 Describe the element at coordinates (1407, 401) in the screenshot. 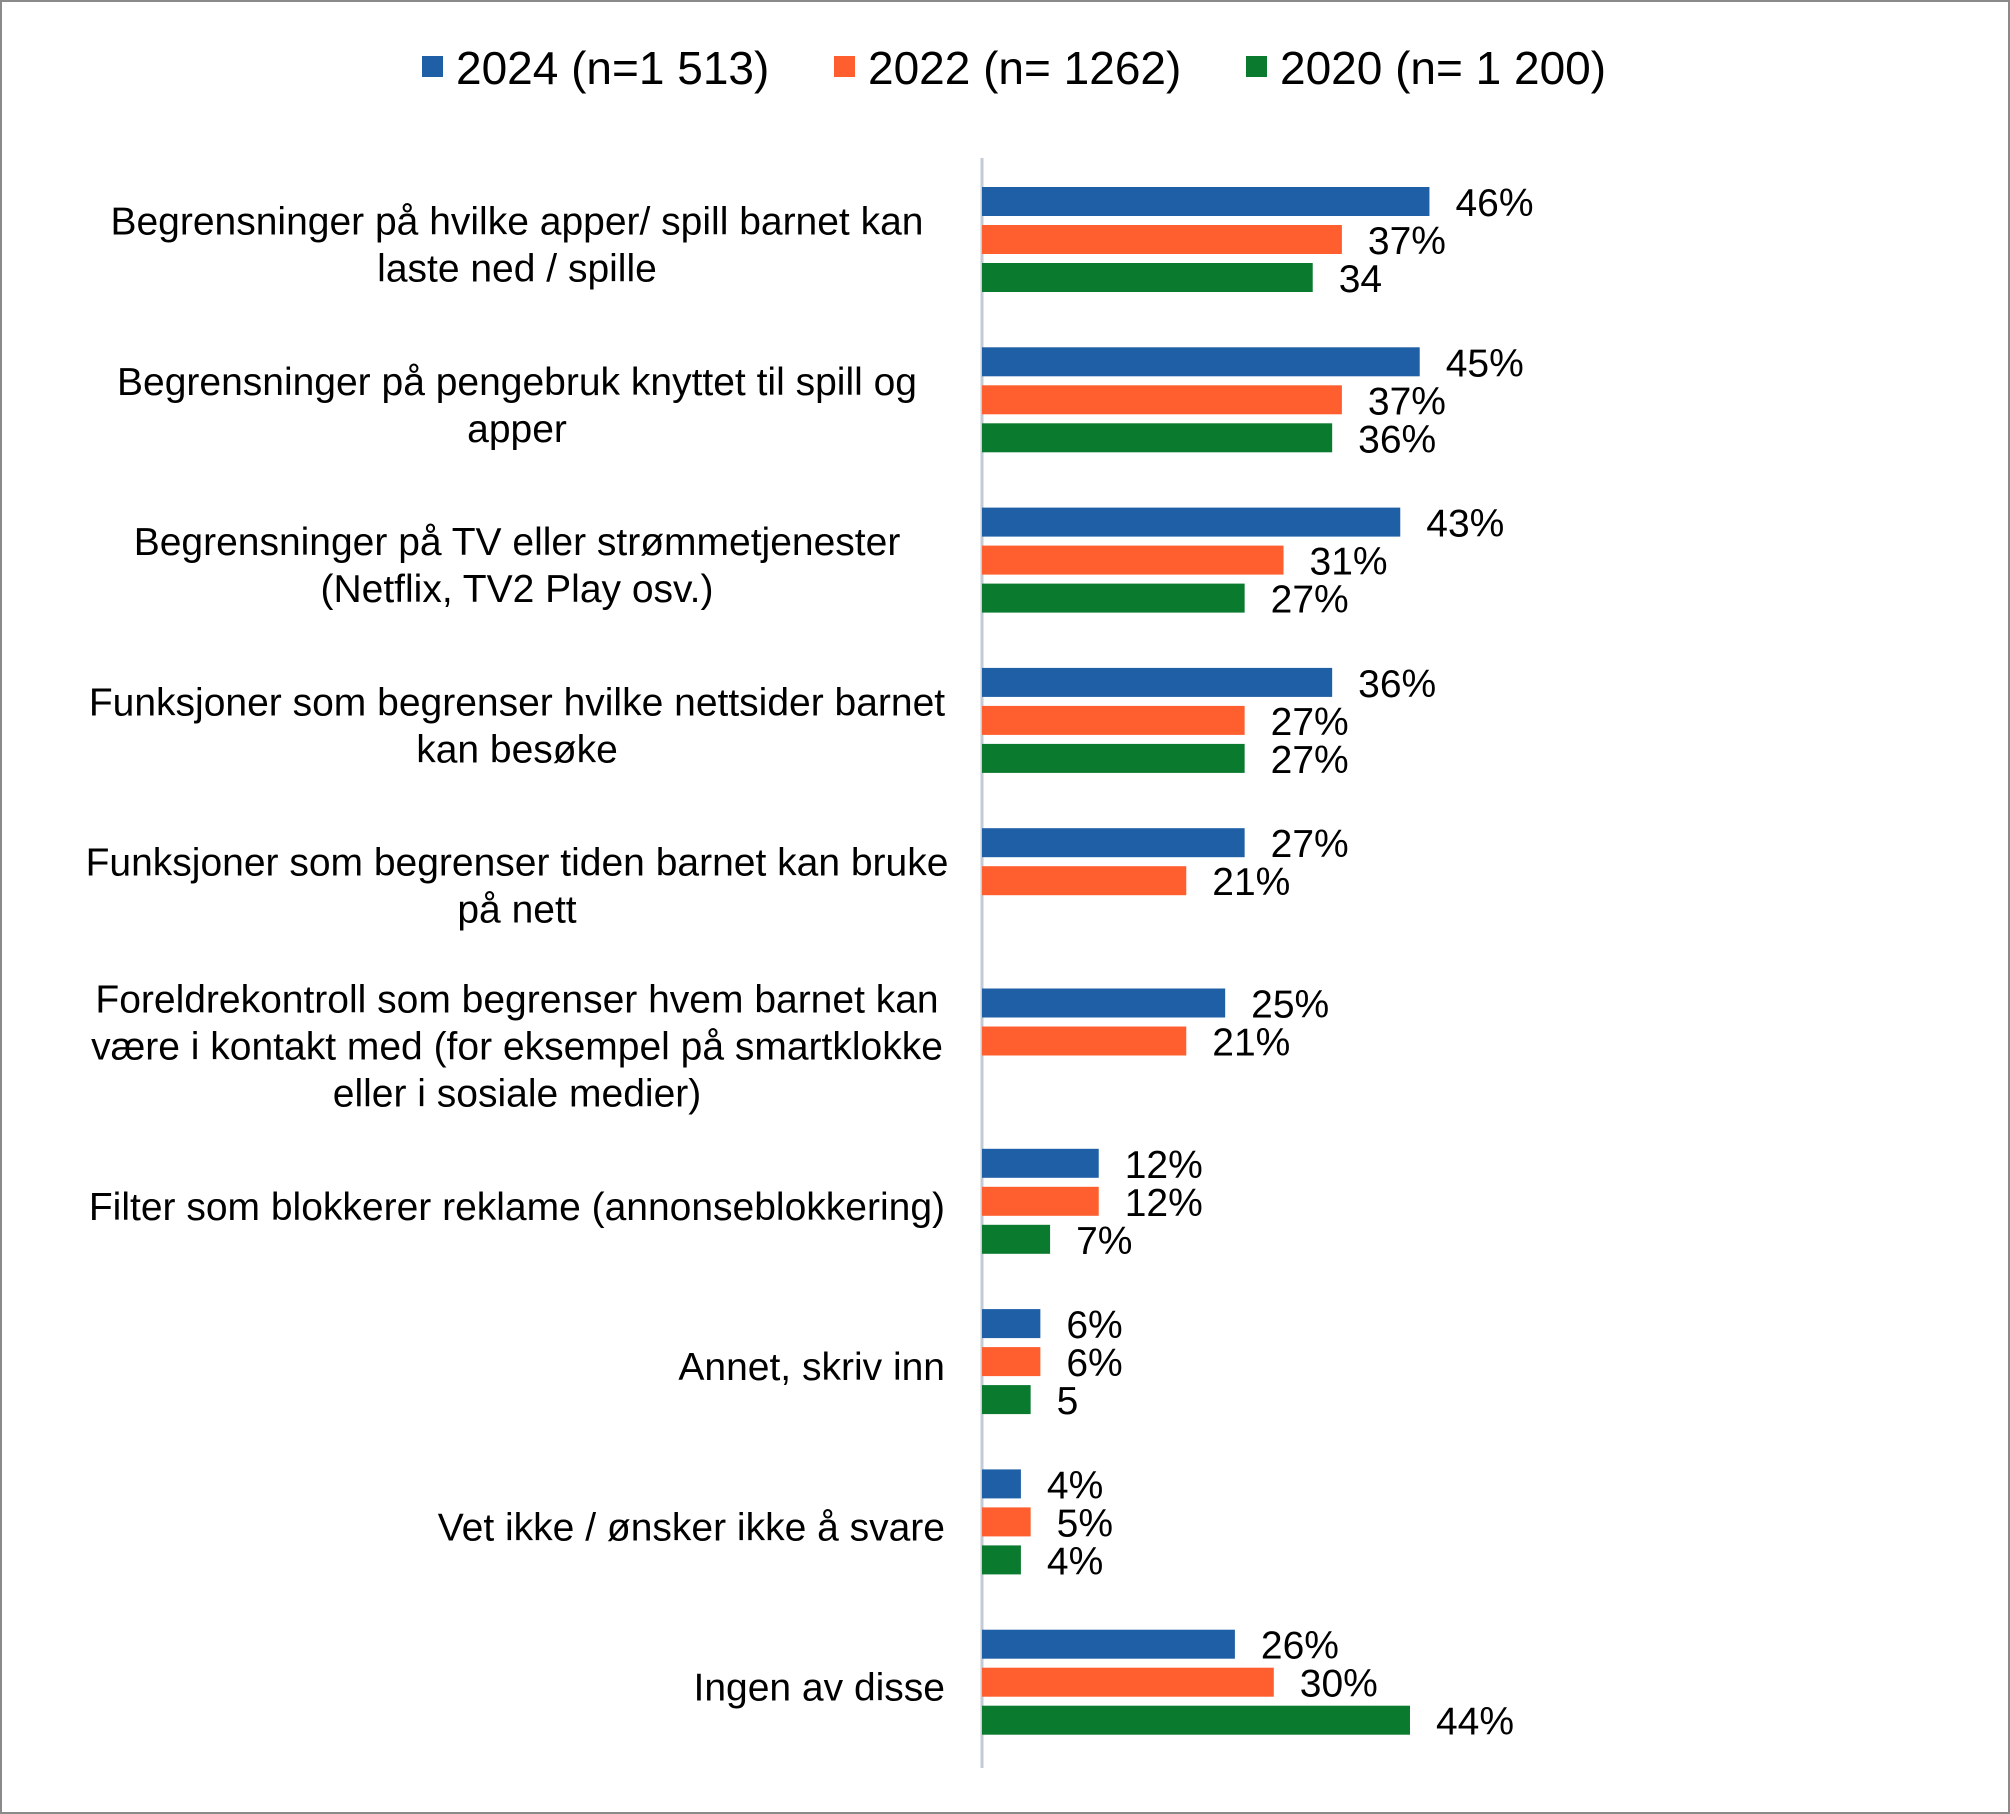

I see `value-label-2-2: 37%` at that location.